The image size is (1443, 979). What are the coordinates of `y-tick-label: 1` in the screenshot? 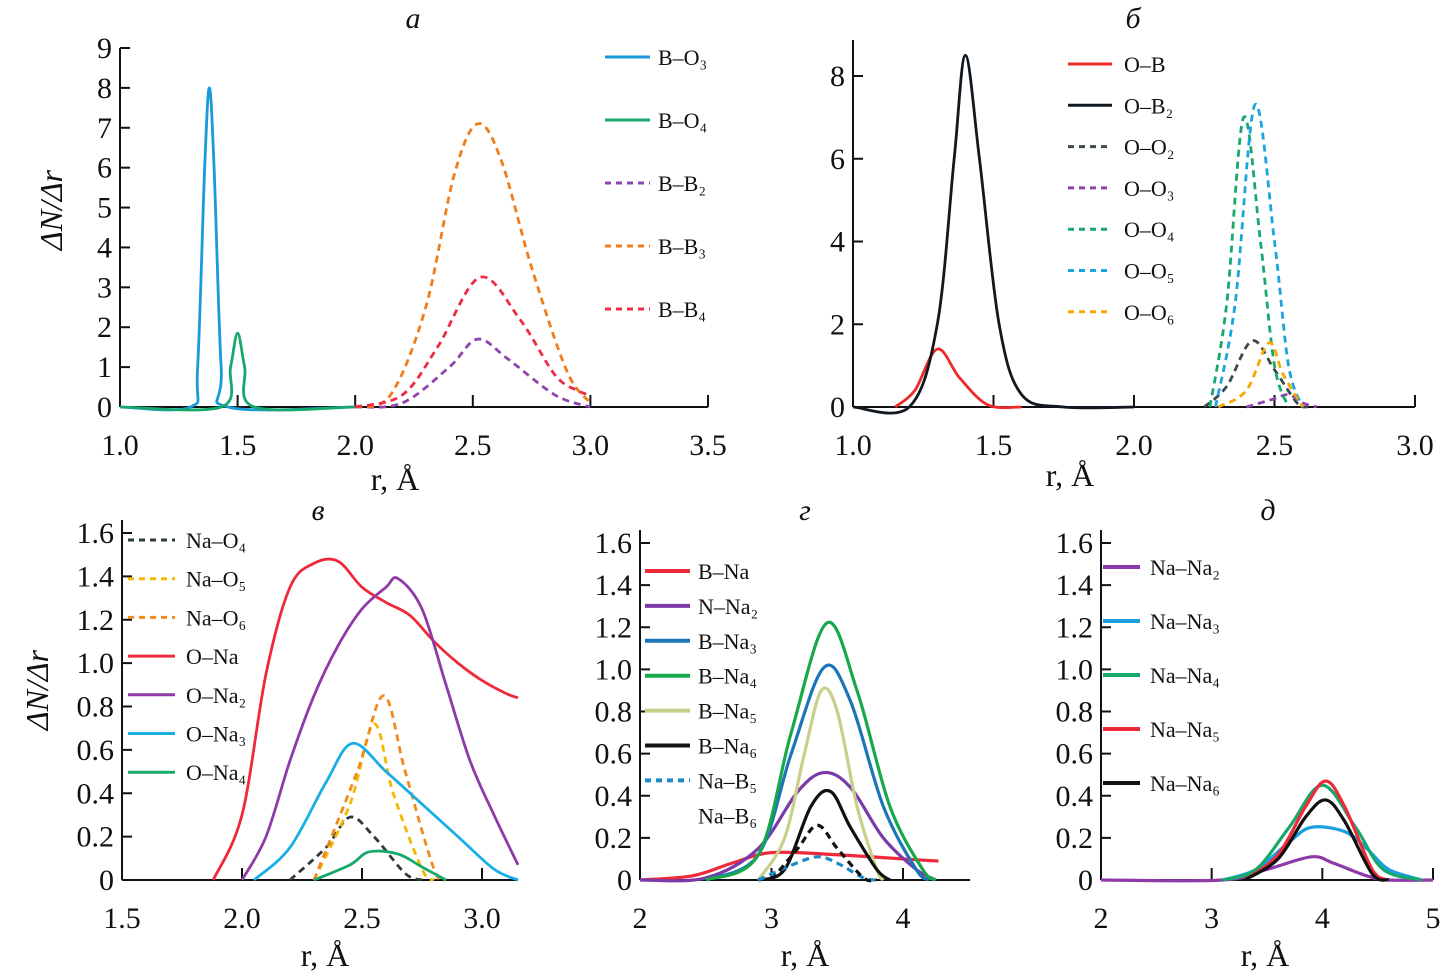 It's located at (104, 367).